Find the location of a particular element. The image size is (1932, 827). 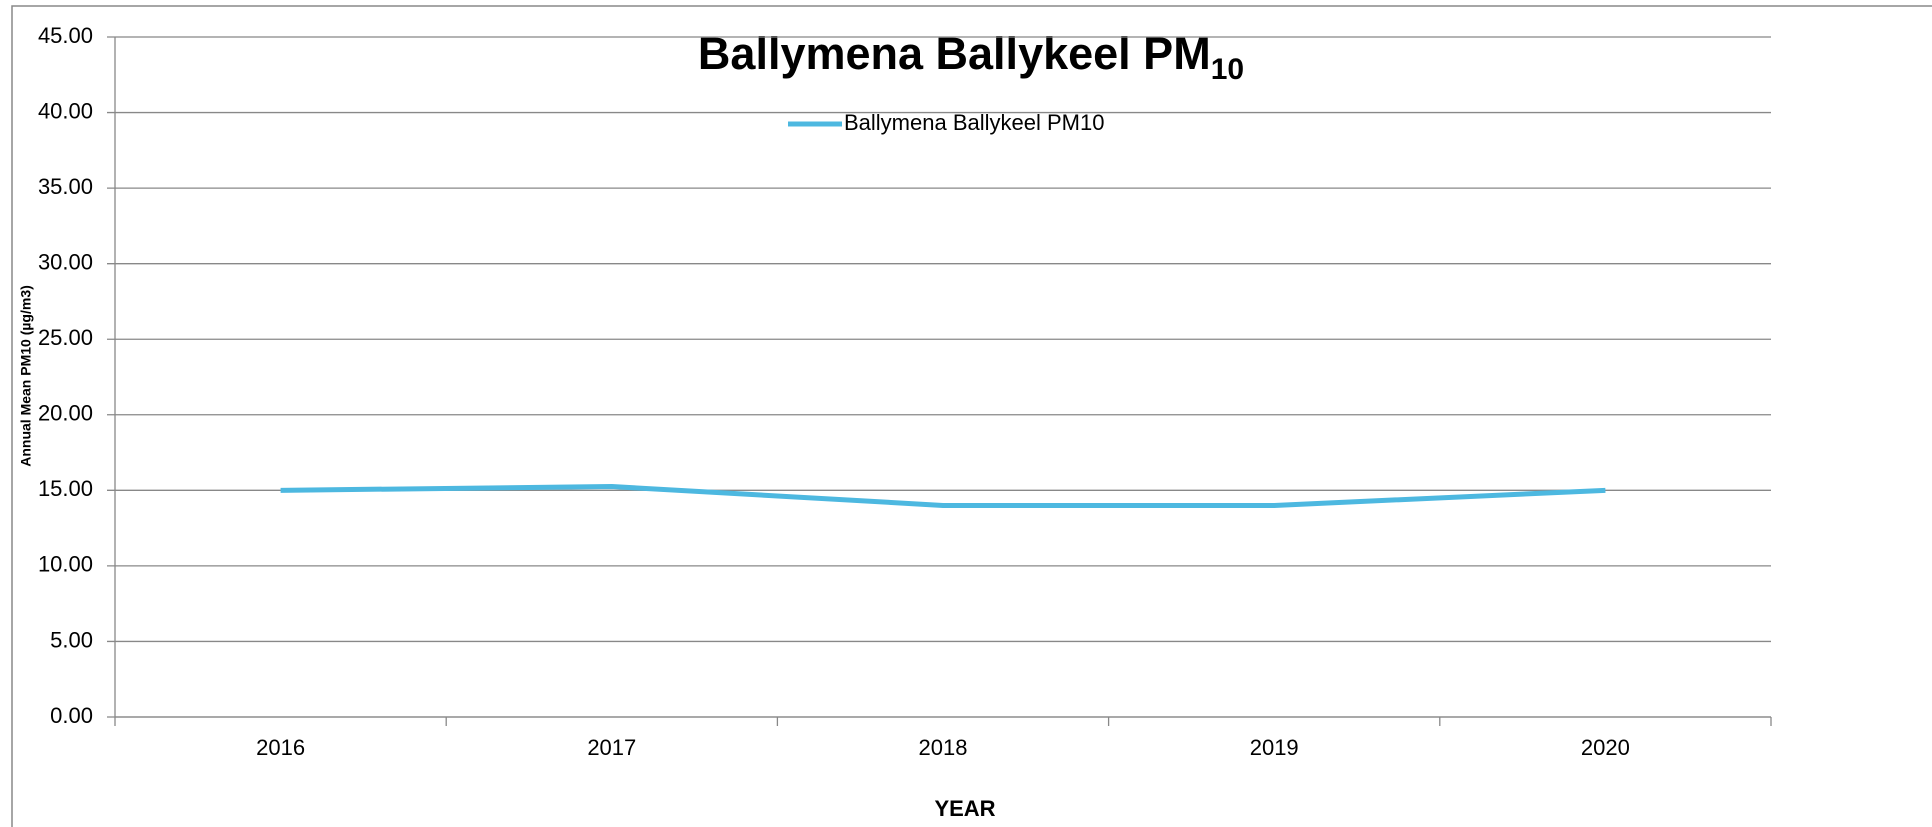

y-tick-label: 15.00 is located at coordinates (65, 488).